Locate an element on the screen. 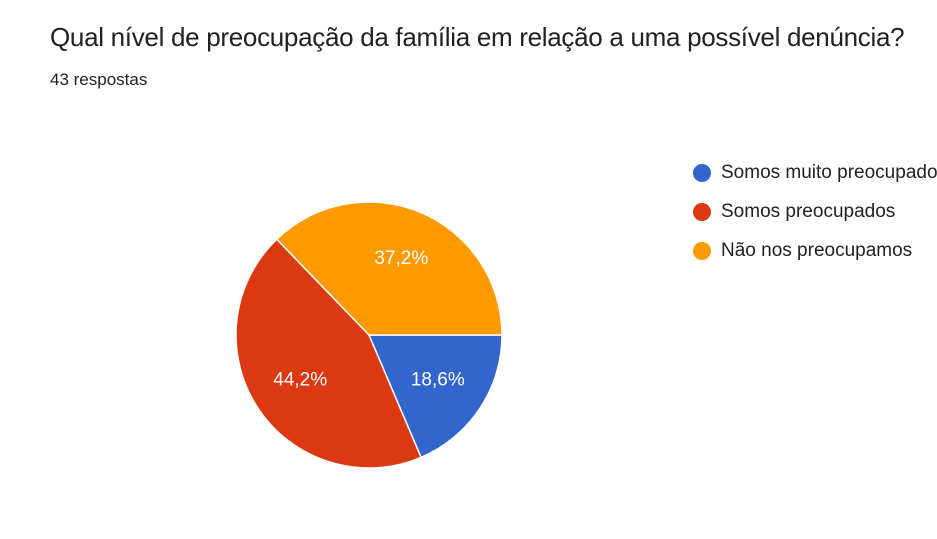 This screenshot has height=539, width=937. legend-item: Não nos preocupamos is located at coordinates (815, 250).